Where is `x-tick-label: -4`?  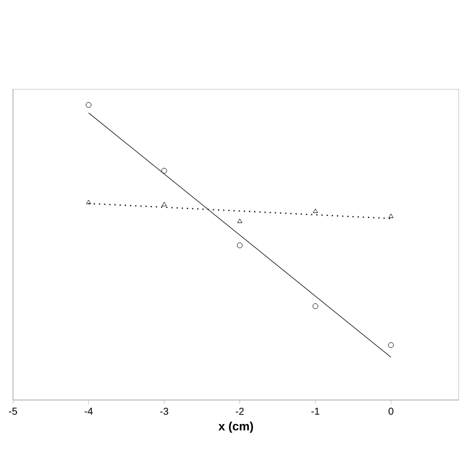 x-tick-label: -4 is located at coordinates (88, 411).